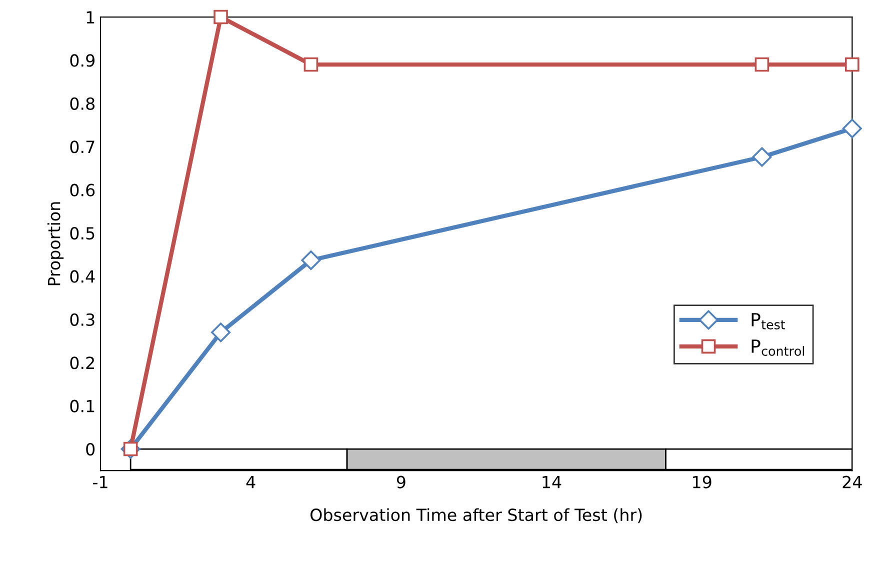 The image size is (874, 567). Describe the element at coordinates (401, 482) in the screenshot. I see `x-tick-label: 9` at that location.